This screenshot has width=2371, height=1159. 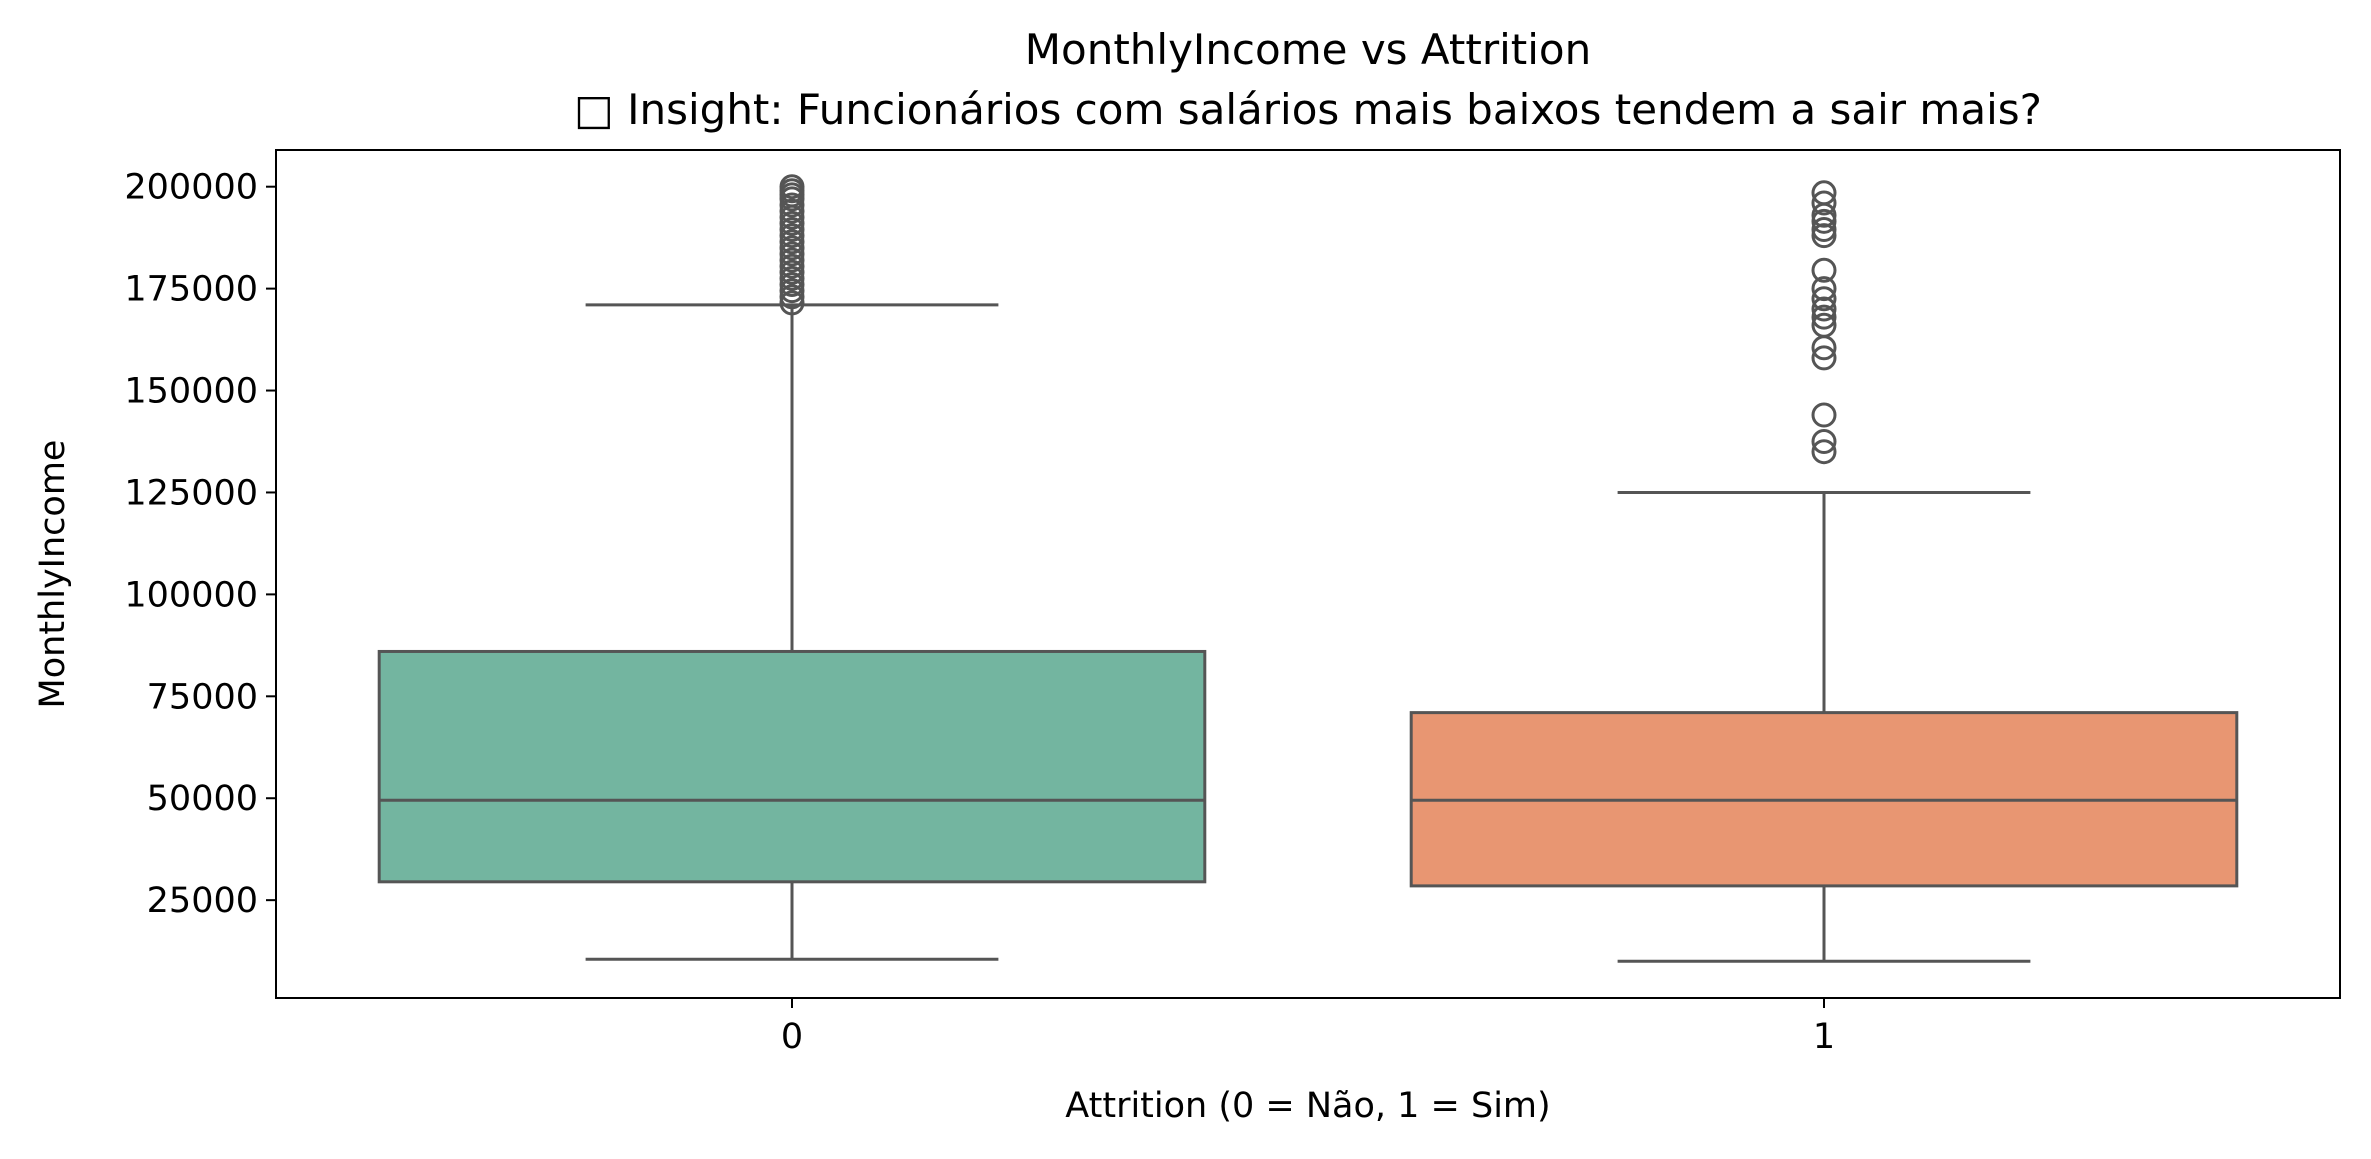 What do you see at coordinates (191, 290) in the screenshot?
I see `y-tick-label: 175000` at bounding box center [191, 290].